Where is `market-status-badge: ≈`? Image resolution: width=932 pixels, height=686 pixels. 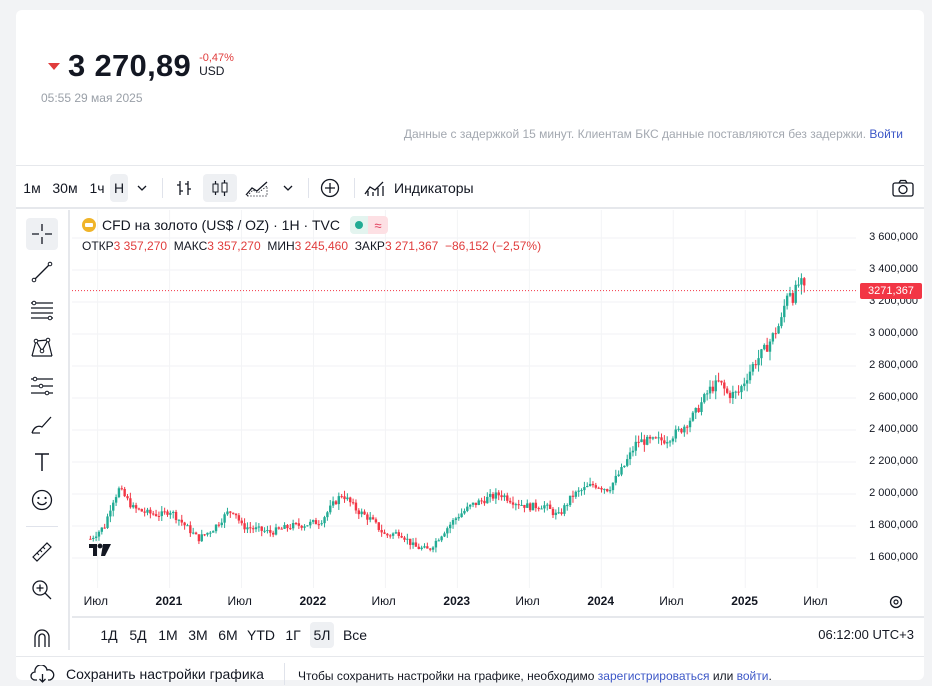
market-status-badge: ≈ is located at coordinates (369, 225).